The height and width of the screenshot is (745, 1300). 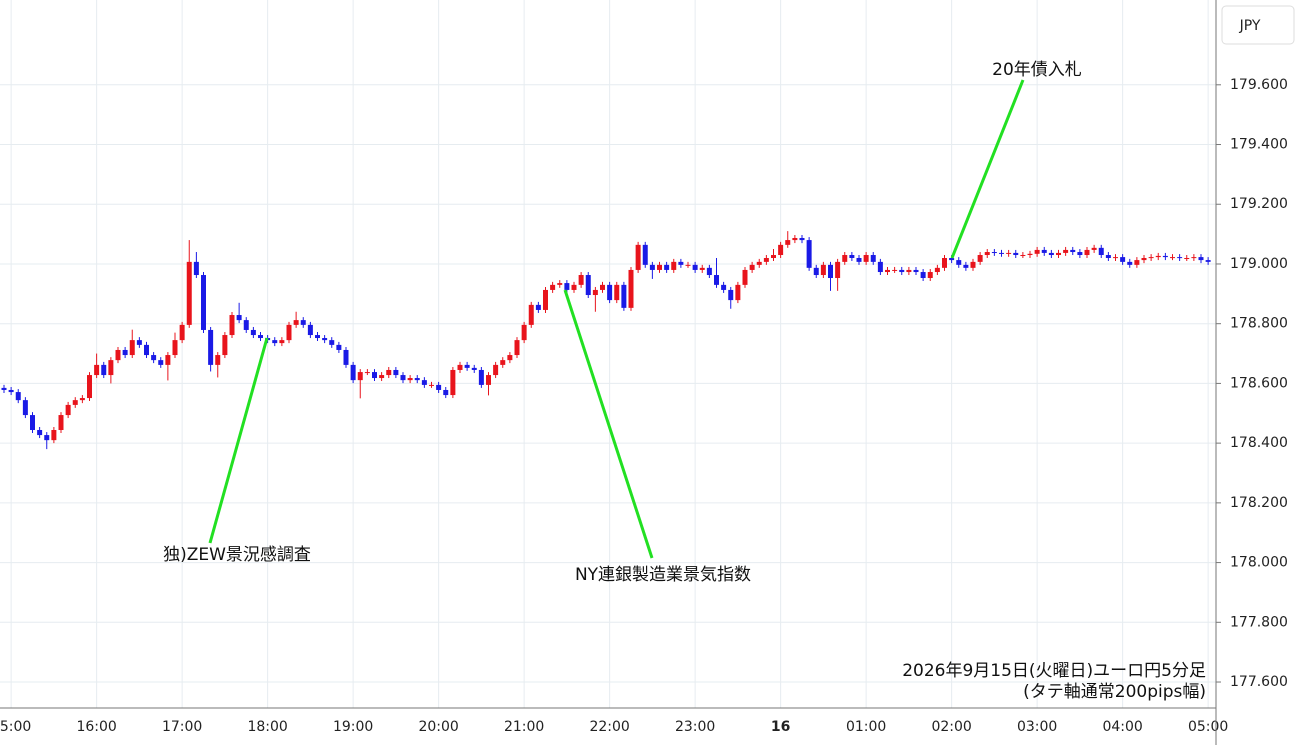 What do you see at coordinates (96, 727) in the screenshot?
I see `x-tick-label: 16:00` at bounding box center [96, 727].